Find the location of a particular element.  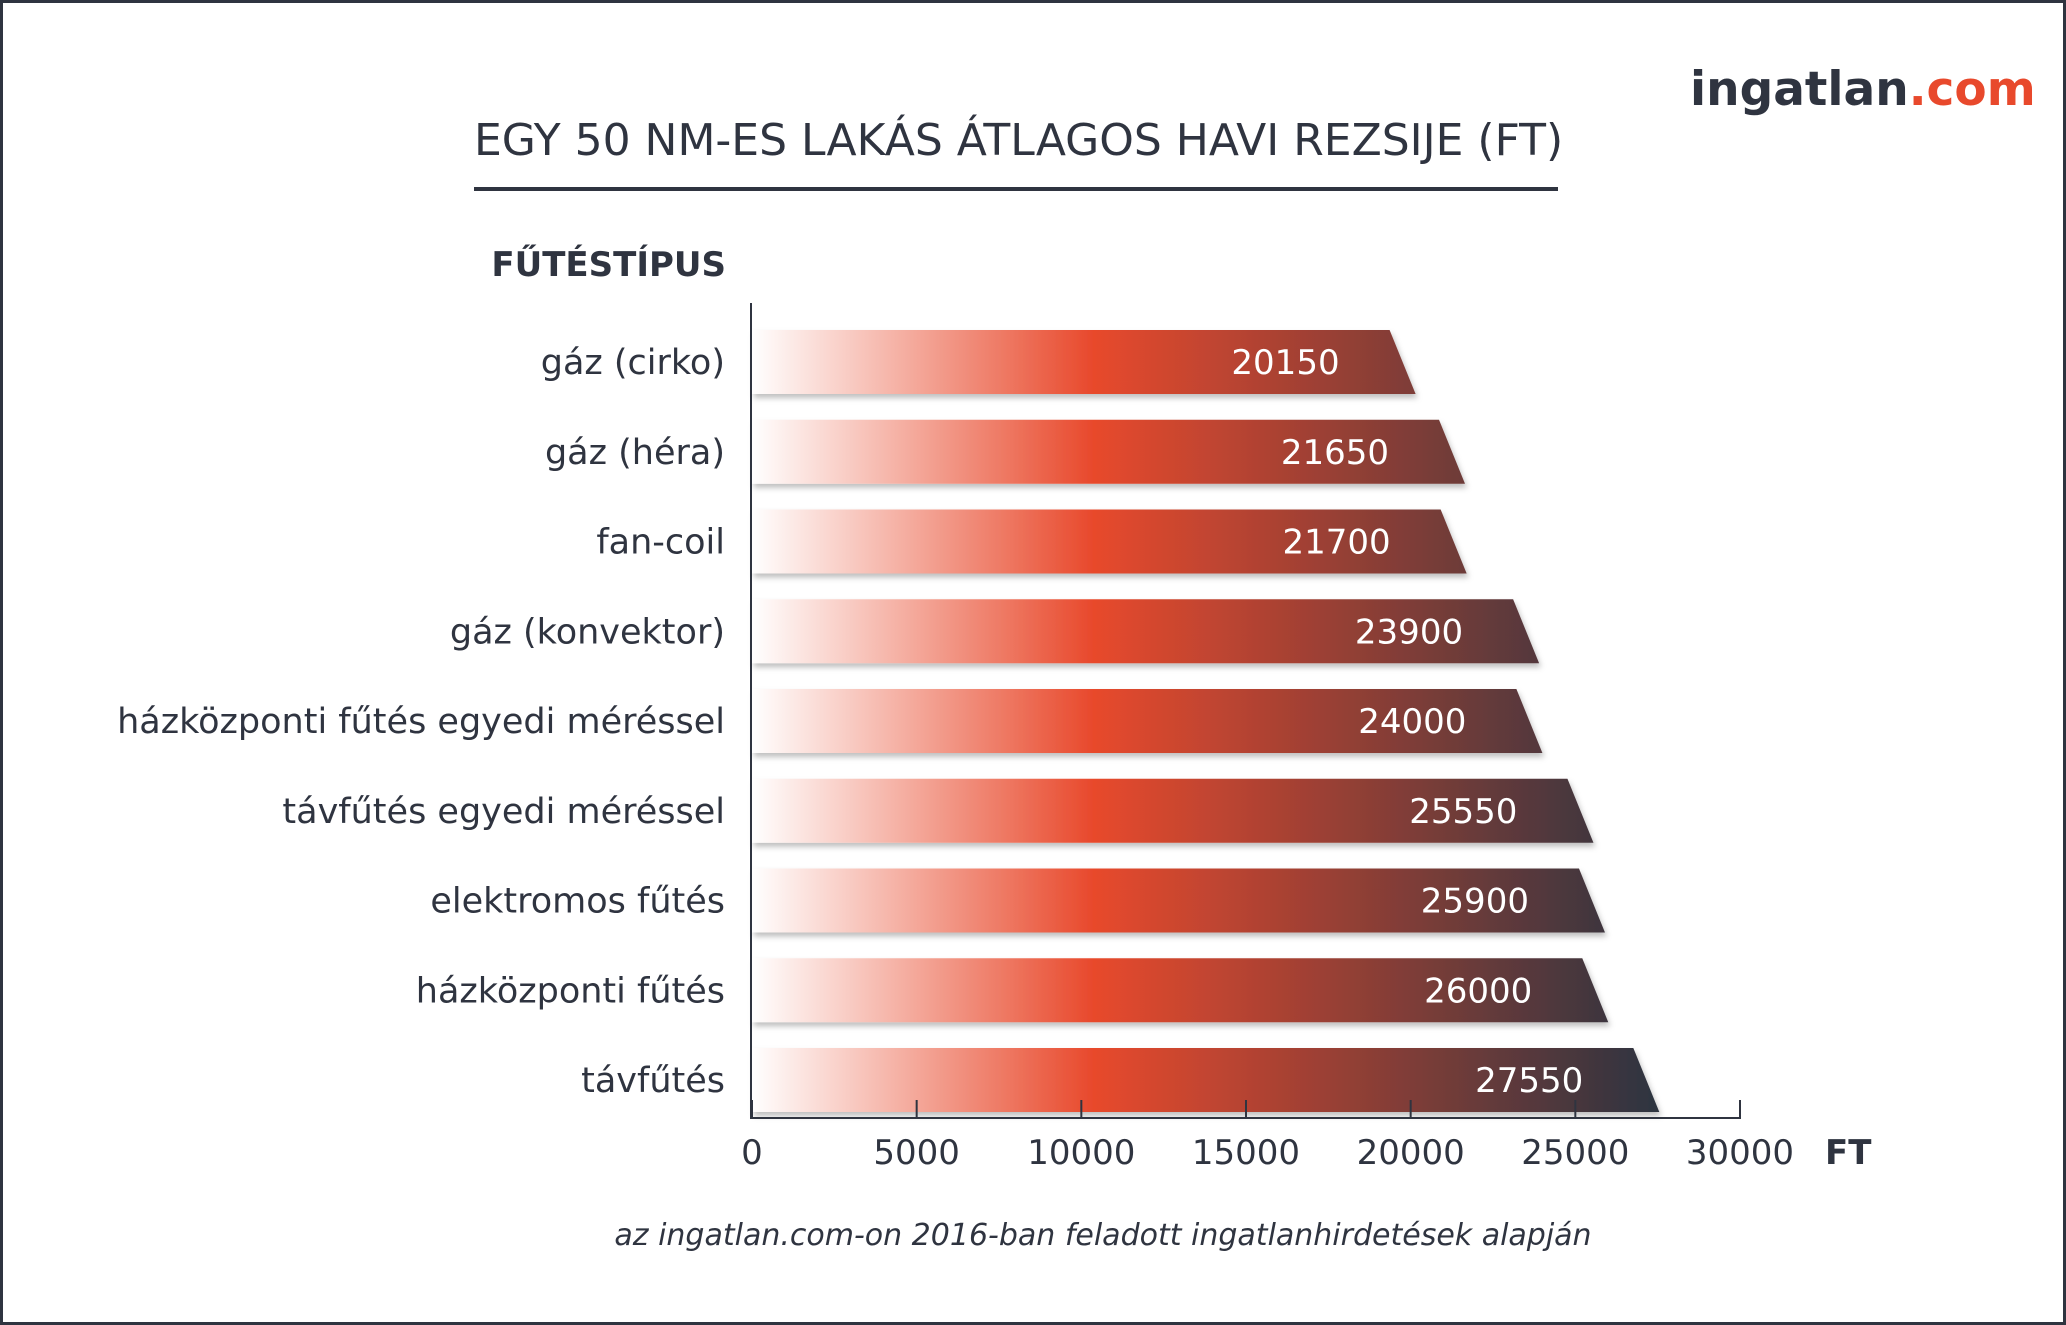

x-tick-label-30000: 30000 is located at coordinates (1740, 1153).